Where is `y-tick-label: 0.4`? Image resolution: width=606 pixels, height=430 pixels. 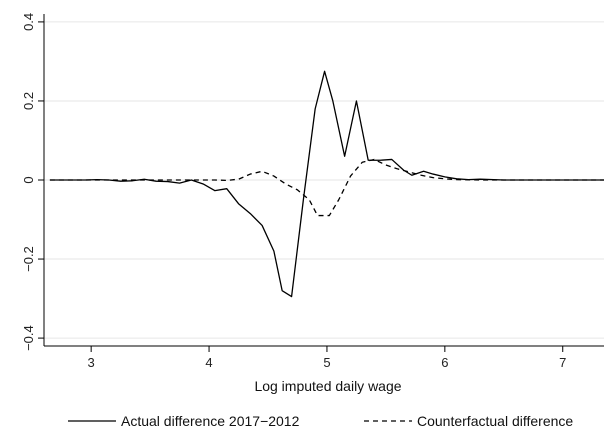 y-tick-label: 0.4 is located at coordinates (28, 22).